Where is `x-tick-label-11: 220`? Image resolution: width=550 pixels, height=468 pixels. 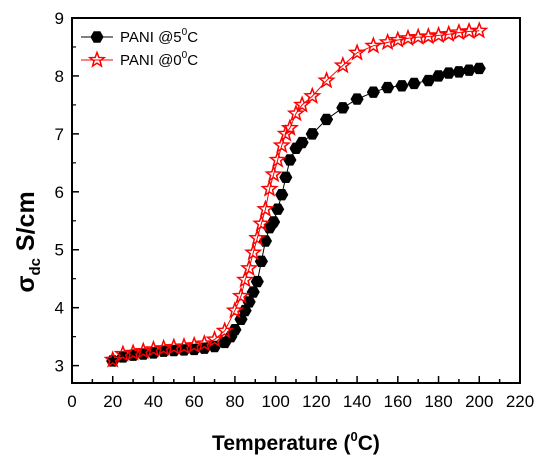 x-tick-label-11: 220 is located at coordinates (520, 401).